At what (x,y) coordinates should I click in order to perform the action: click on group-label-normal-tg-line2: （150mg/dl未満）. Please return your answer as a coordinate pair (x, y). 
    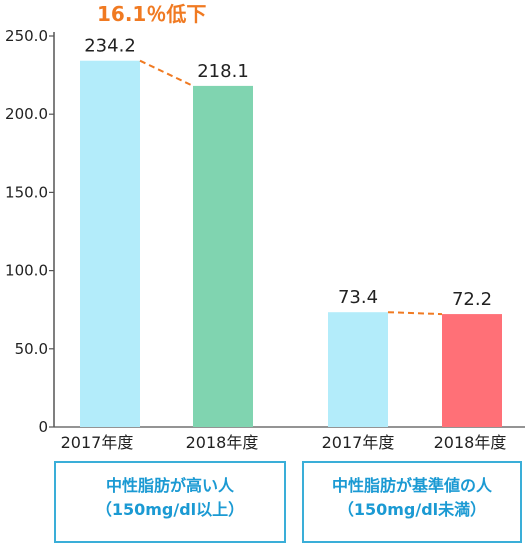
    Looking at the image, I should click on (412, 509).